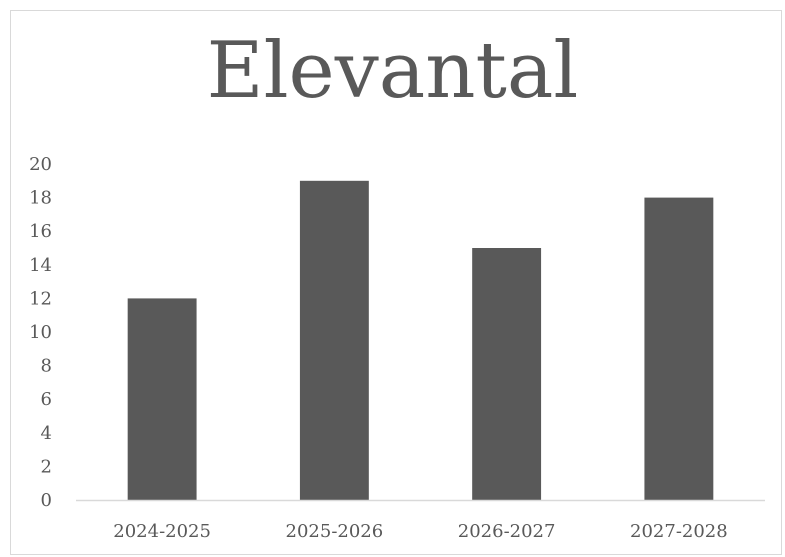 The width and height of the screenshot is (785, 557). What do you see at coordinates (40, 164) in the screenshot?
I see `y-tick-label: 20` at bounding box center [40, 164].